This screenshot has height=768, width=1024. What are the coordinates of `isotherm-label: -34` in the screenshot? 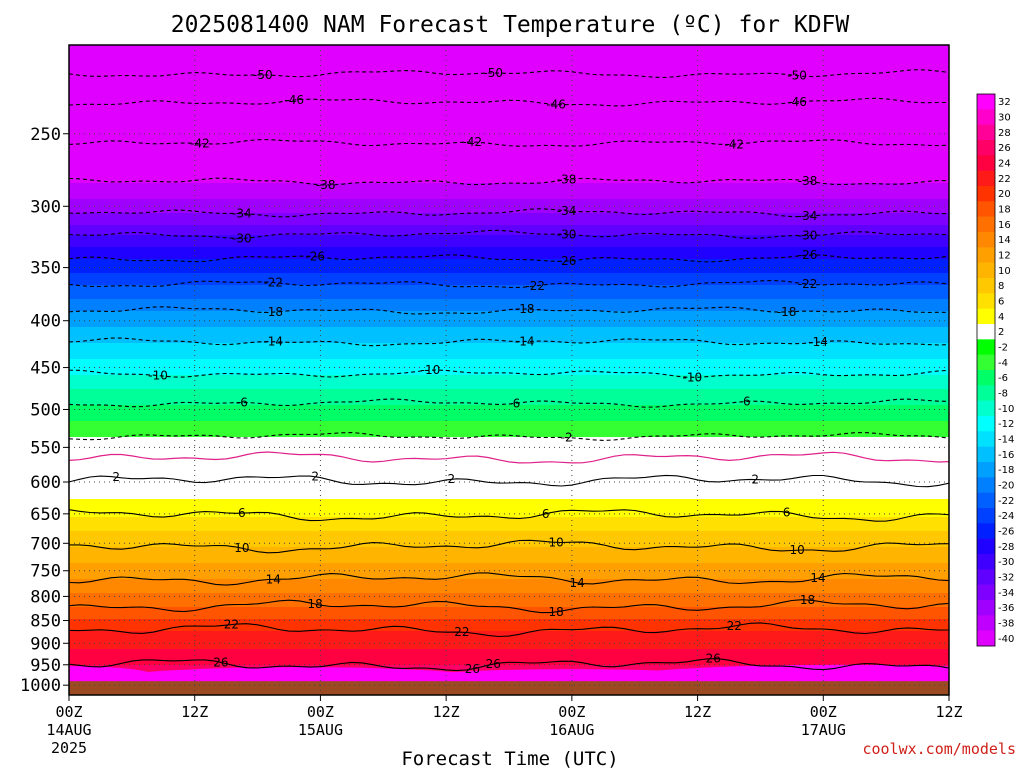 It's located at (808, 216).